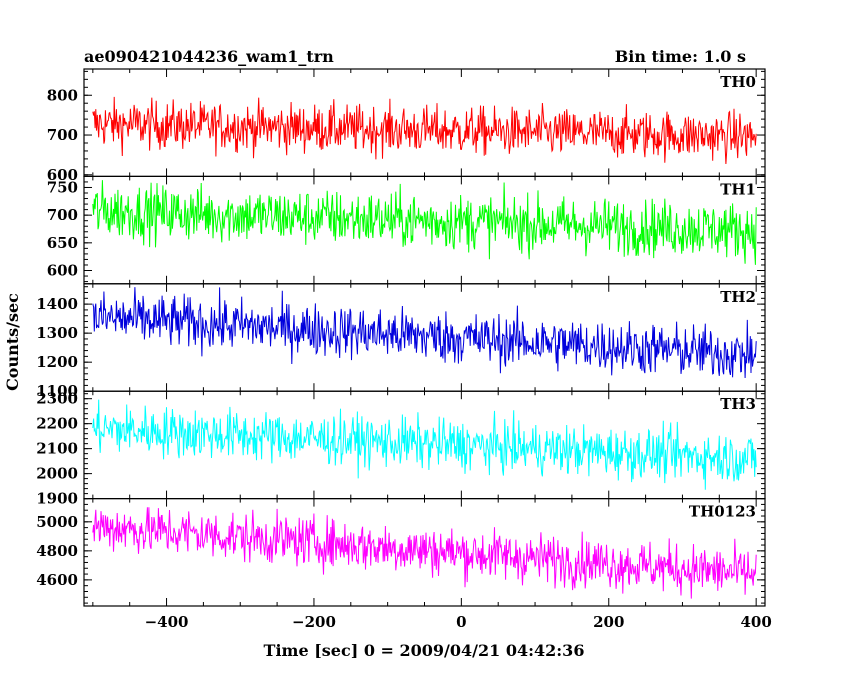 The height and width of the screenshot is (680, 850). What do you see at coordinates (722, 512) in the screenshot?
I see `panel-label-th0123: TH0123` at bounding box center [722, 512].